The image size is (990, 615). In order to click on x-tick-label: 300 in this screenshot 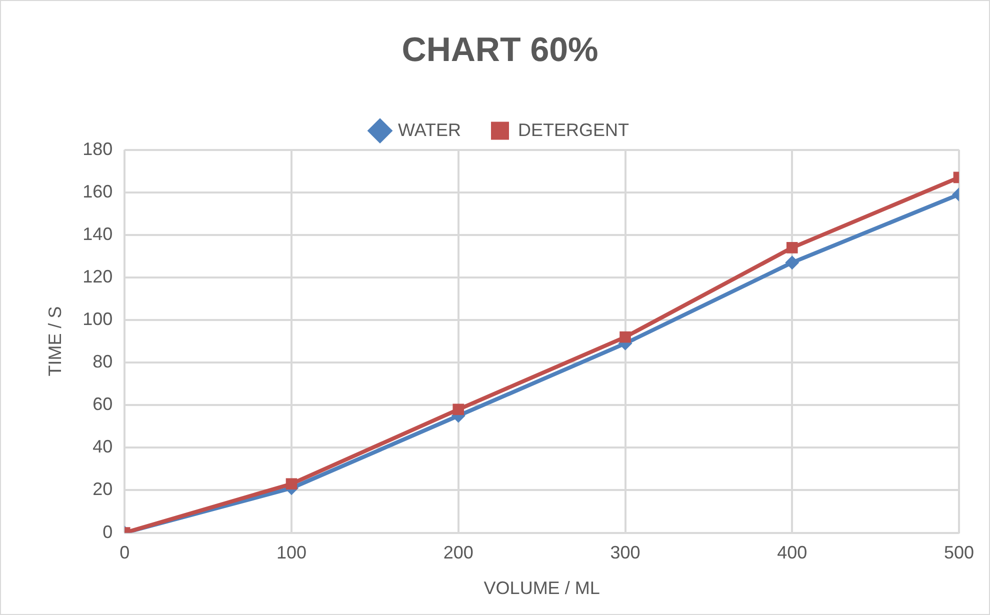, I will do `click(625, 552)`.